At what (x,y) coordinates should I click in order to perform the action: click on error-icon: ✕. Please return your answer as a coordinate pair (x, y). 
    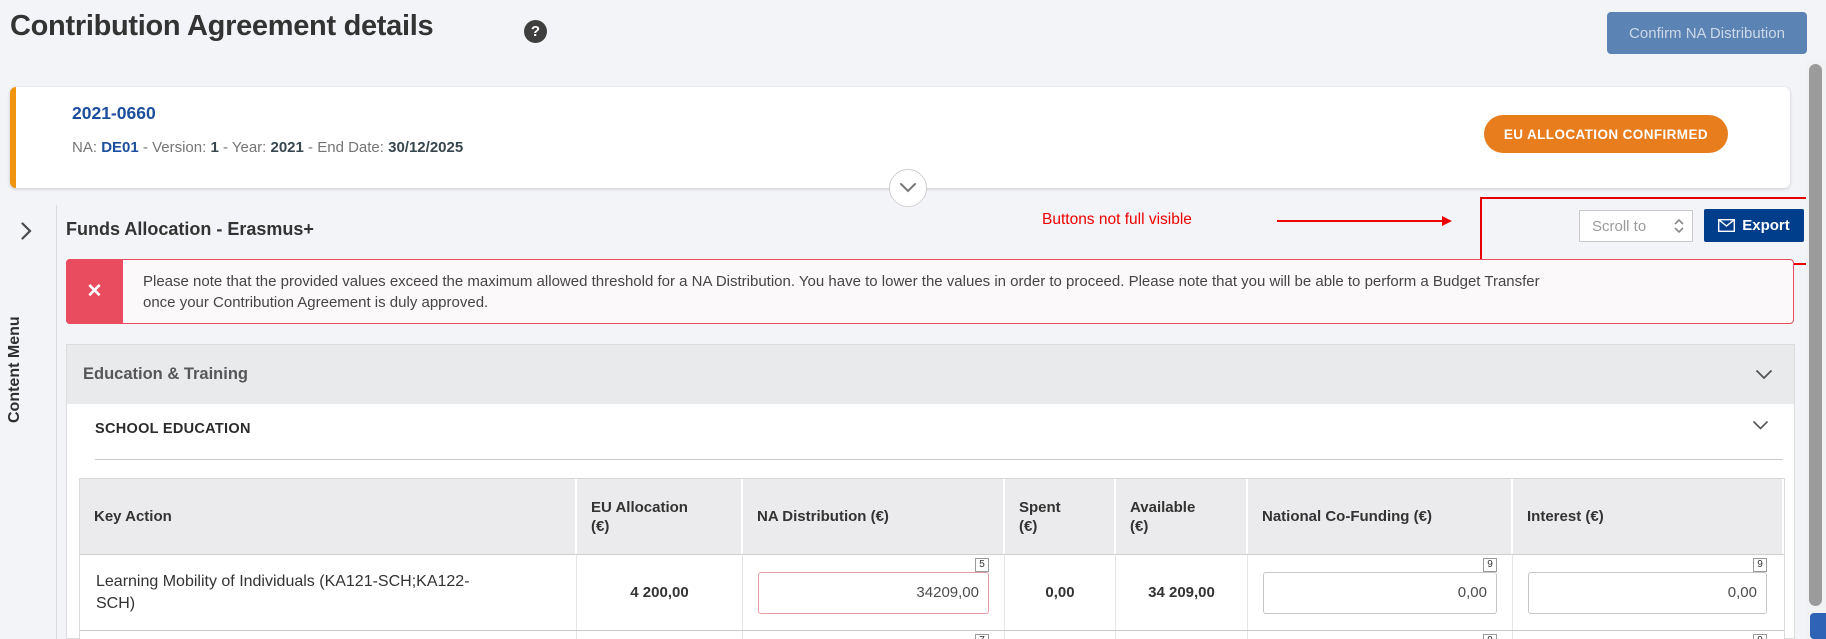
    Looking at the image, I should click on (94, 291).